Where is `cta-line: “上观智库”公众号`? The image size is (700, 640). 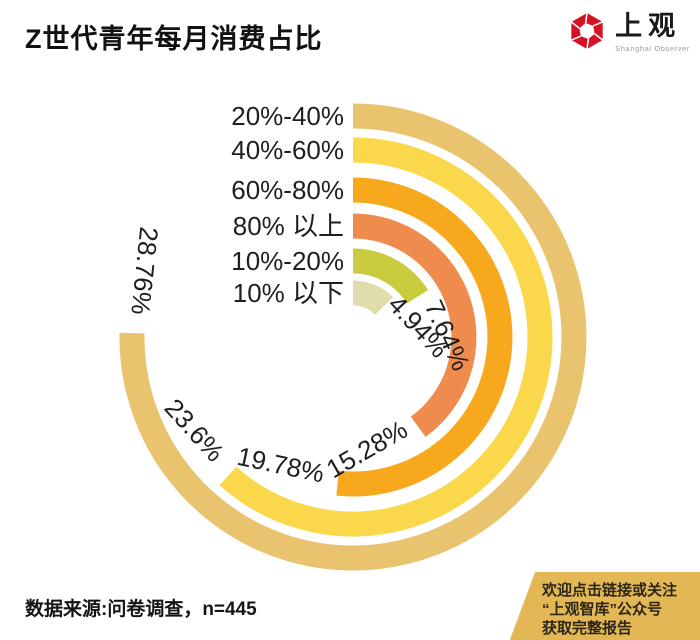 cta-line: “上观智库”公众号 is located at coordinates (602, 609).